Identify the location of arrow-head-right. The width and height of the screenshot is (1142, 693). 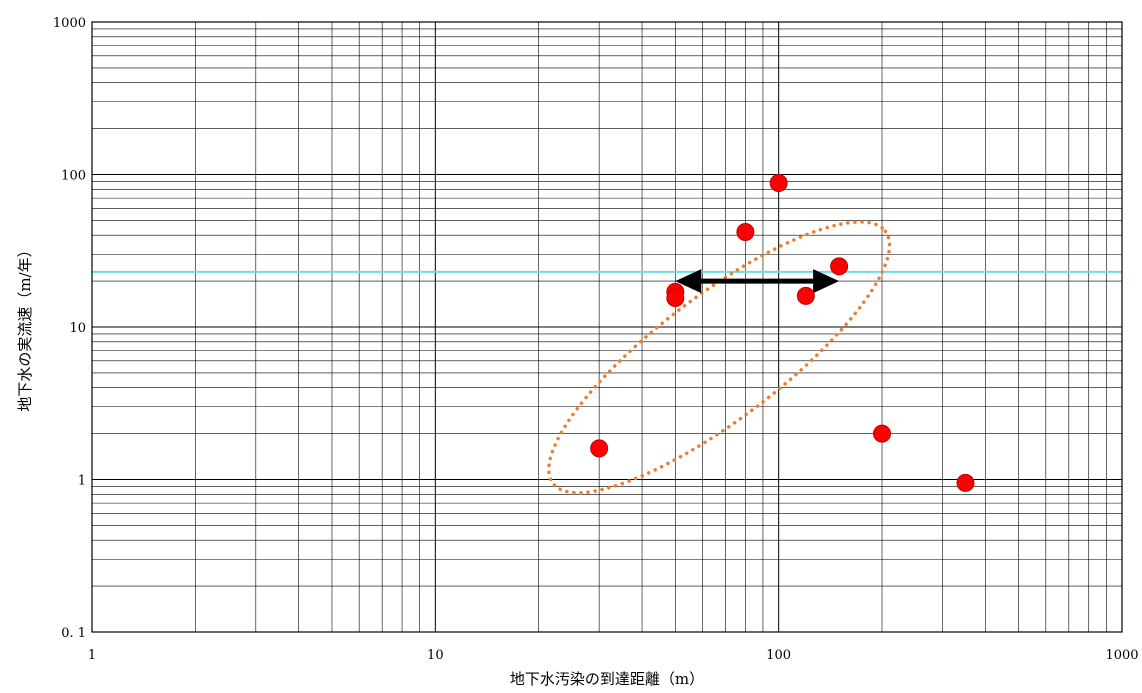
(826, 281).